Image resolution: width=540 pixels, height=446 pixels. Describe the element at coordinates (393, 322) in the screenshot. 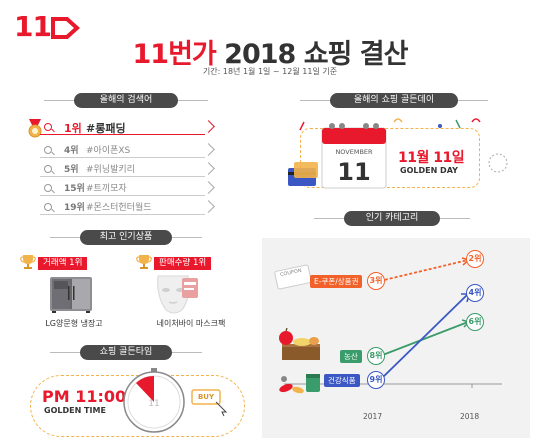

I see `category-chart-lines` at that location.